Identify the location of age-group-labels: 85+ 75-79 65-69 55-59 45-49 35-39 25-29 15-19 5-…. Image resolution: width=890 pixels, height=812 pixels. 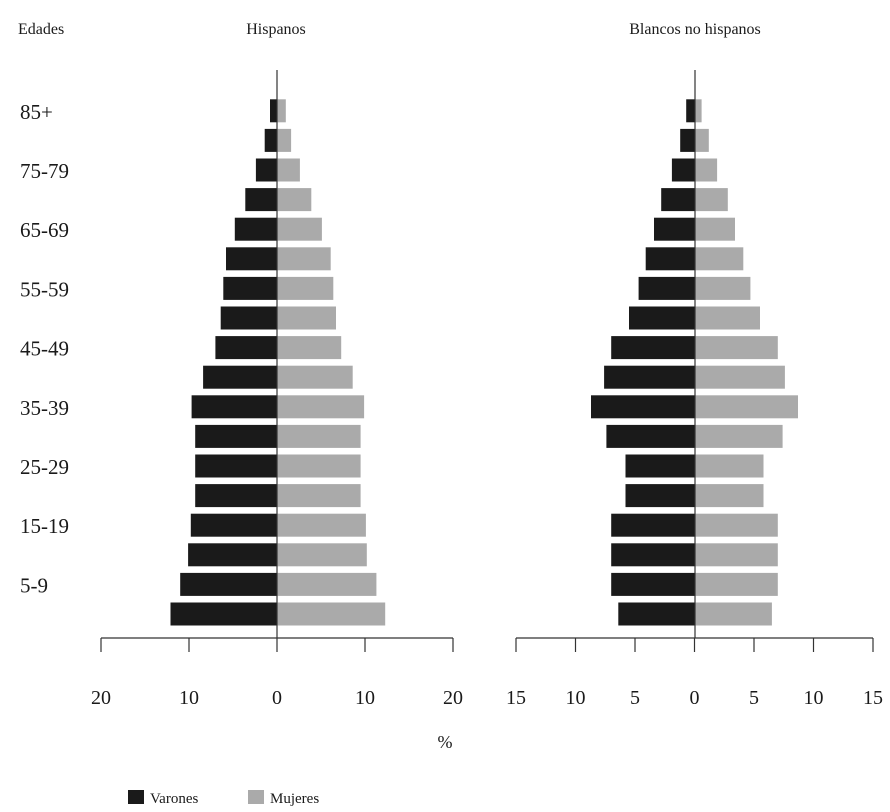
(44, 349).